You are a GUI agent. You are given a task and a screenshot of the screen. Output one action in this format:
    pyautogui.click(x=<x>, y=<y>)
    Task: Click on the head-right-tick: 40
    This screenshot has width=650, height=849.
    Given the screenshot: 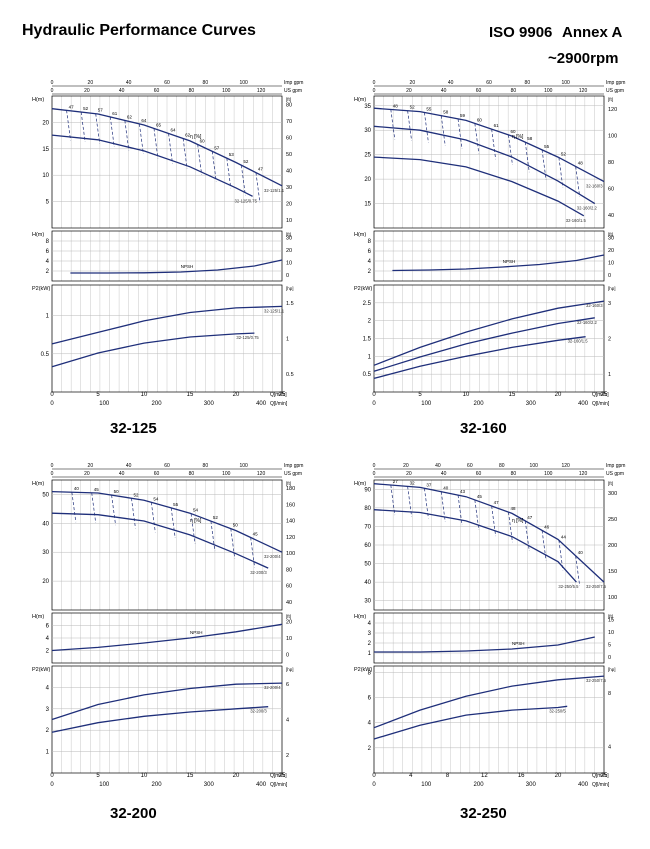 What is the action you would take?
    pyautogui.click(x=289, y=603)
    